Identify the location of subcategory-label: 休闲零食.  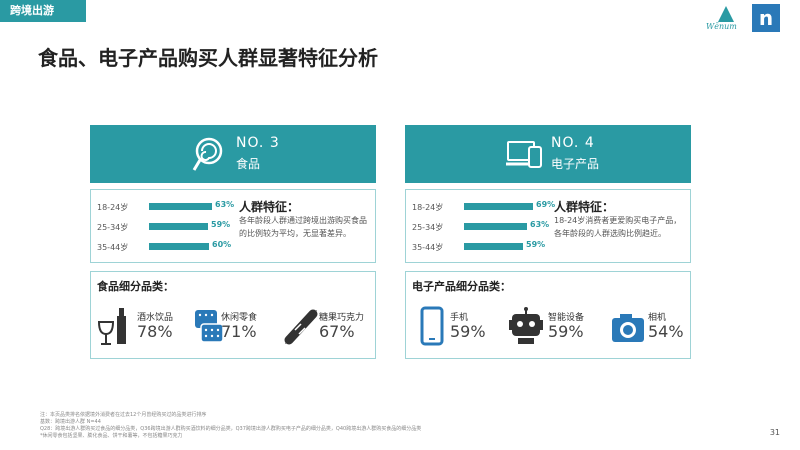
(239, 318).